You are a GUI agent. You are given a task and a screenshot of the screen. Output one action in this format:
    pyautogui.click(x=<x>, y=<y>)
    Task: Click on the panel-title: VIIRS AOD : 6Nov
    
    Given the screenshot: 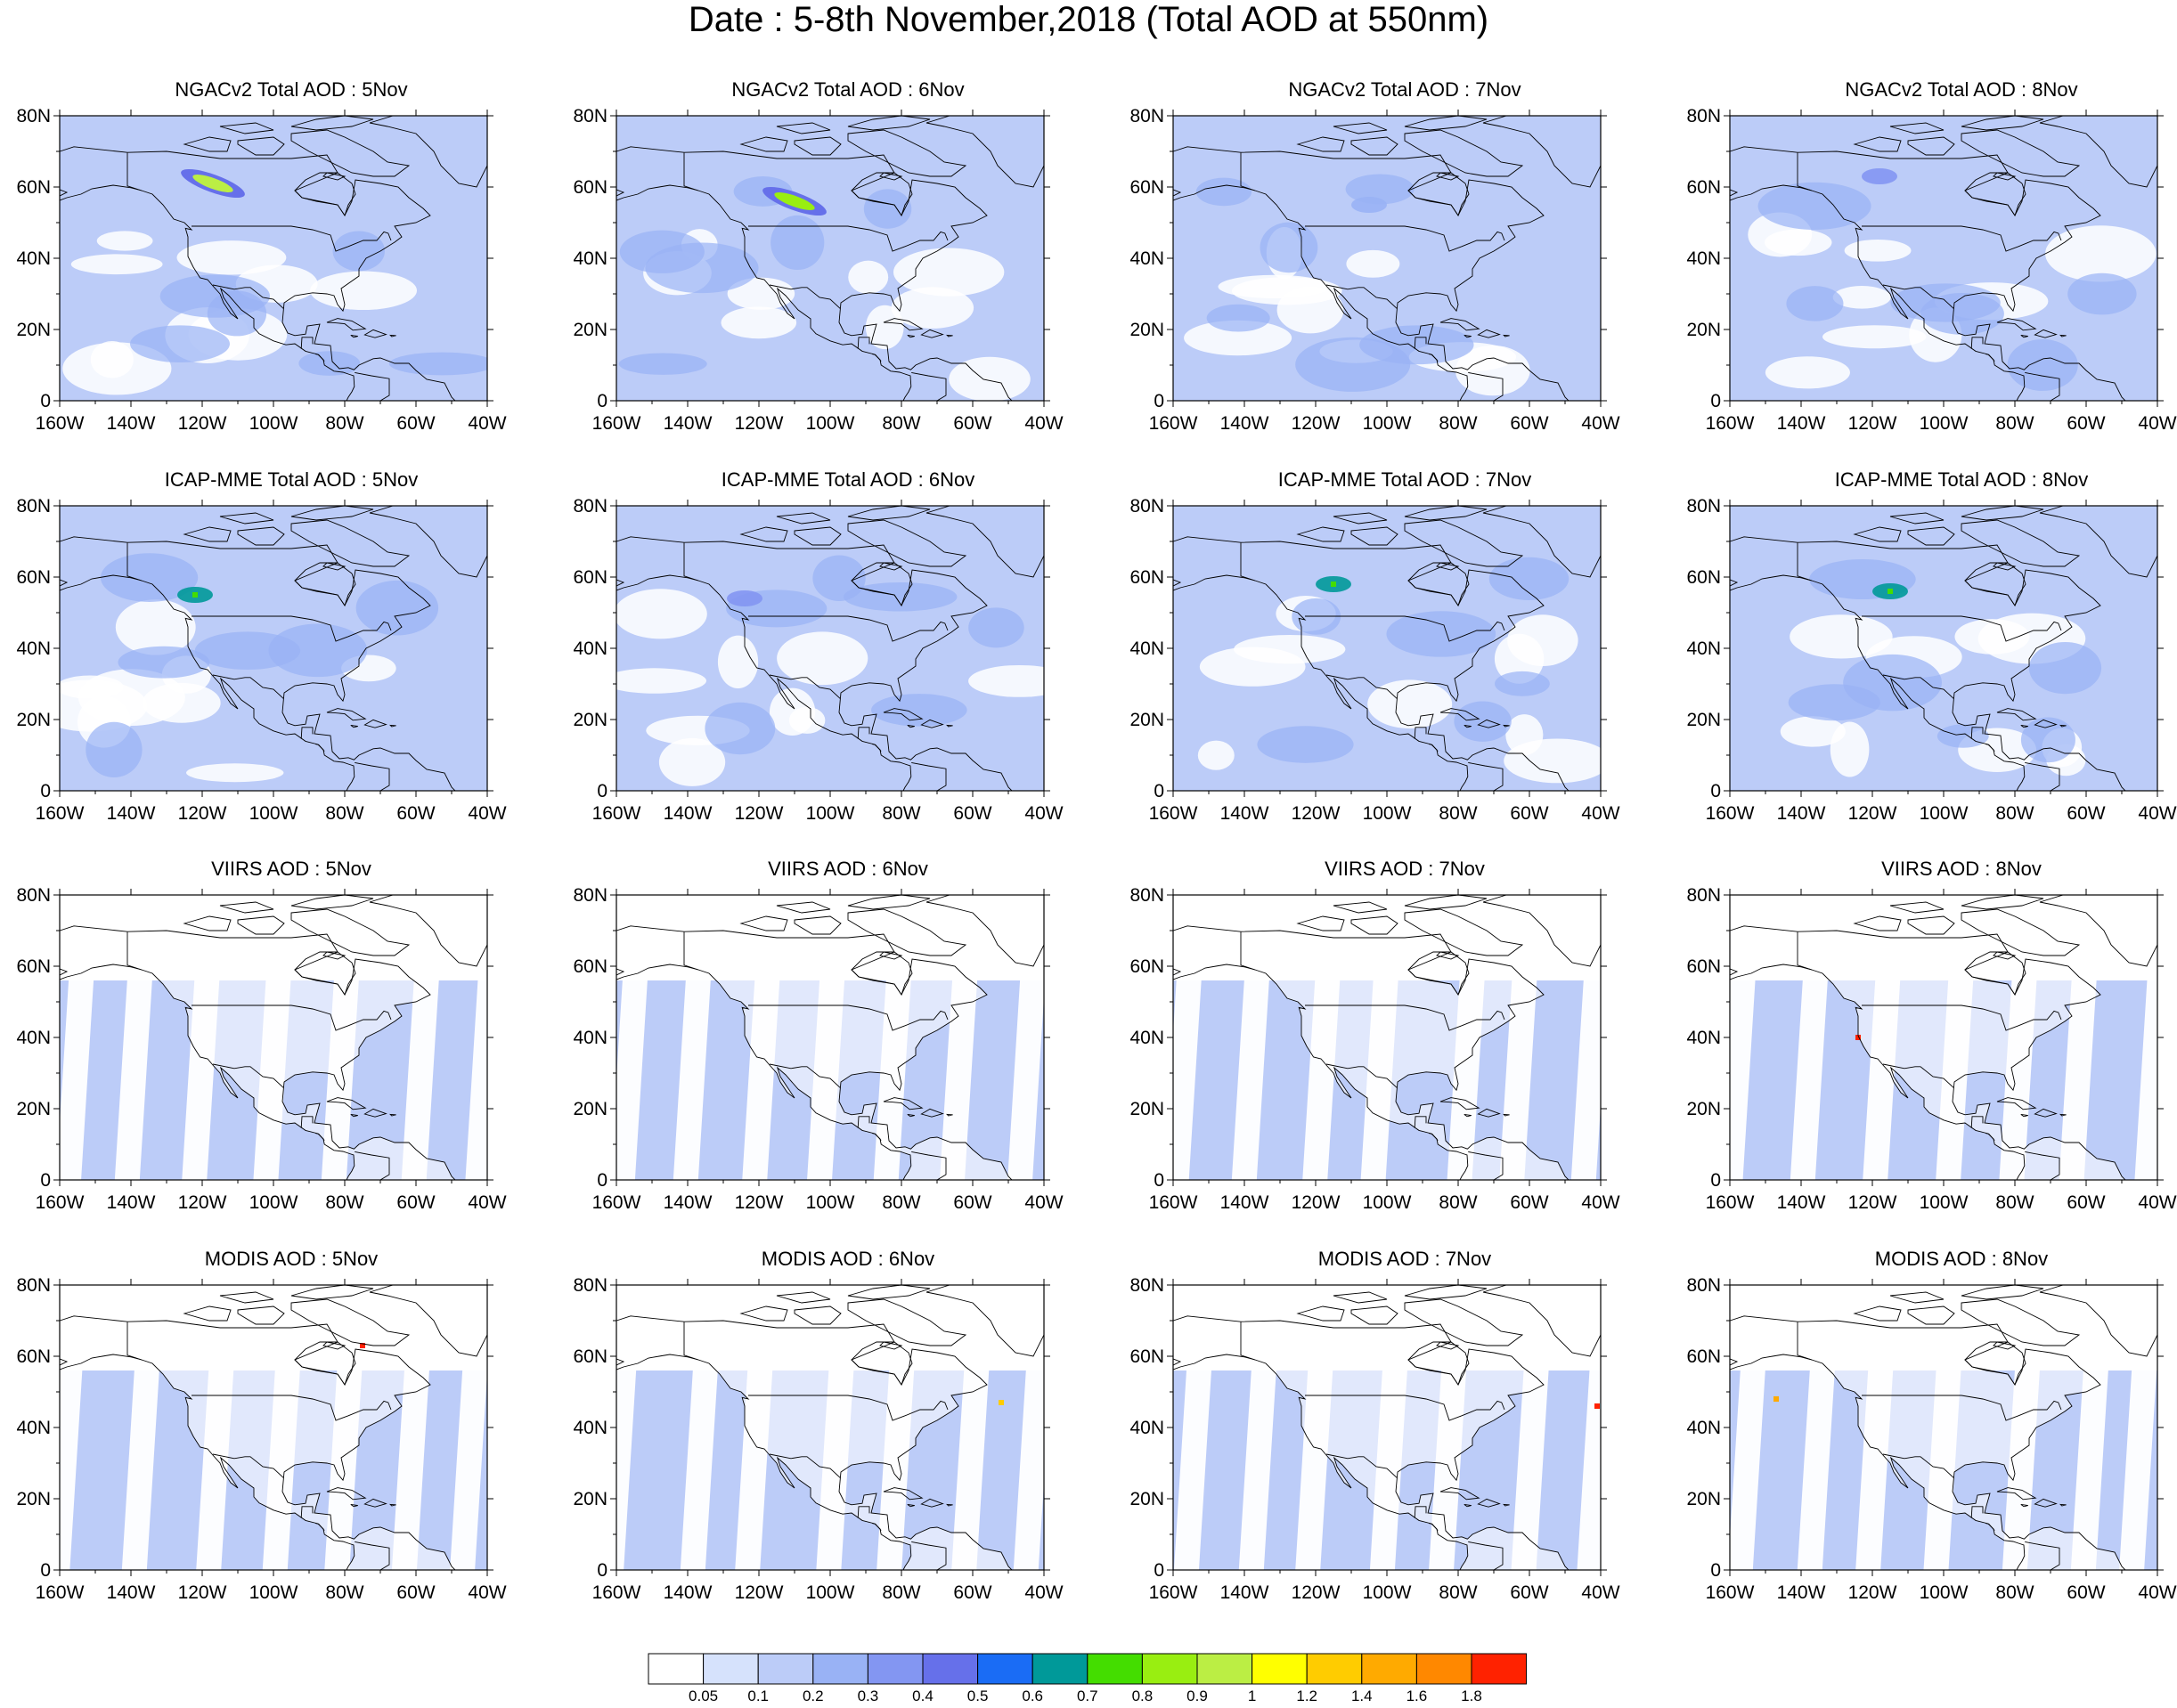 What is the action you would take?
    pyautogui.click(x=848, y=869)
    